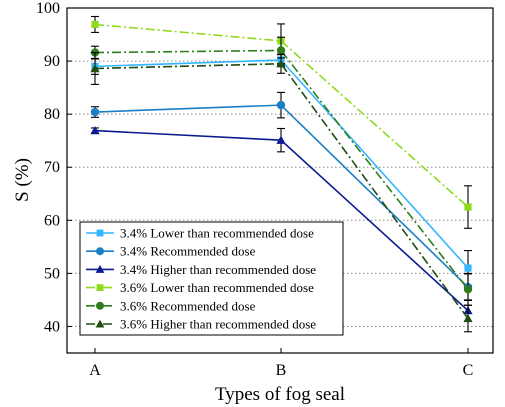 Image resolution: width=505 pixels, height=407 pixels. I want to click on y-tick-label: 40, so click(52, 326).